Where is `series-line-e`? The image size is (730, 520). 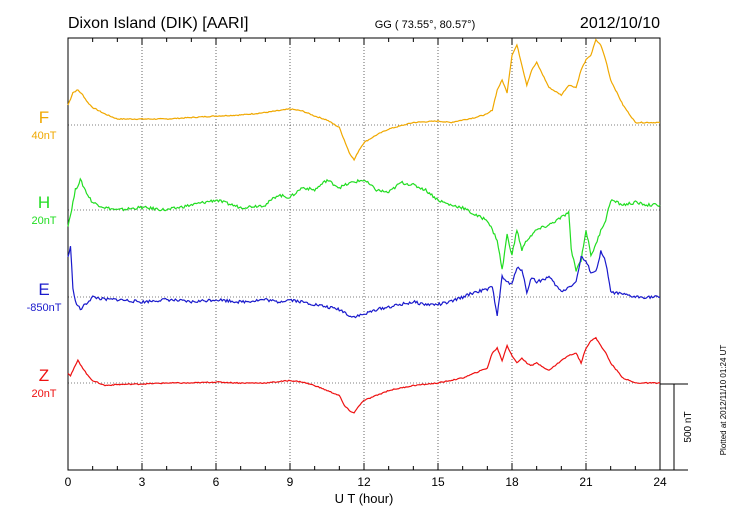
series-line-e is located at coordinates (364, 282).